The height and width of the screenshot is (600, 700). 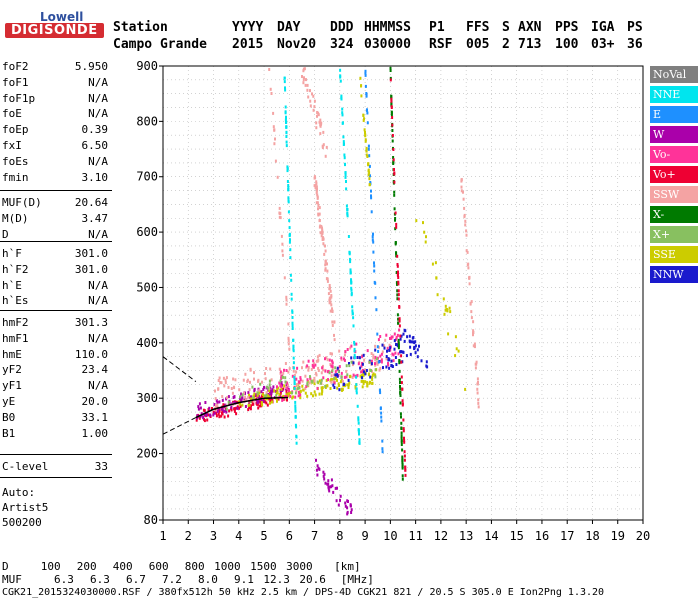 I want to click on footer-d-row: D 100 200 400 600 800 1000 1500 3000 [km], so click(x=181, y=566).